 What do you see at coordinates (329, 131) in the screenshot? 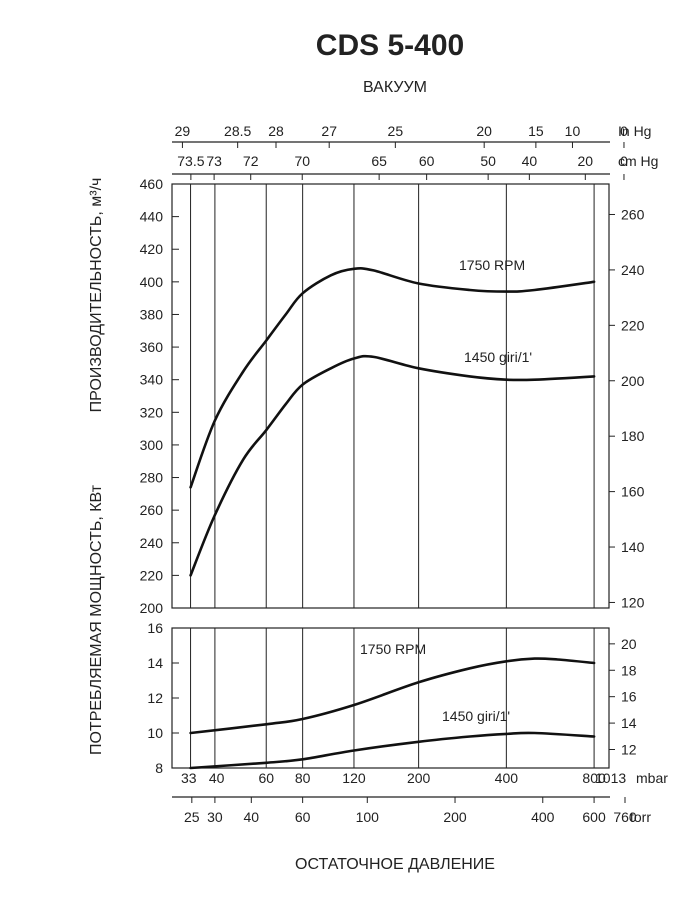
I see `inhg-tick-label-27: 27` at bounding box center [329, 131].